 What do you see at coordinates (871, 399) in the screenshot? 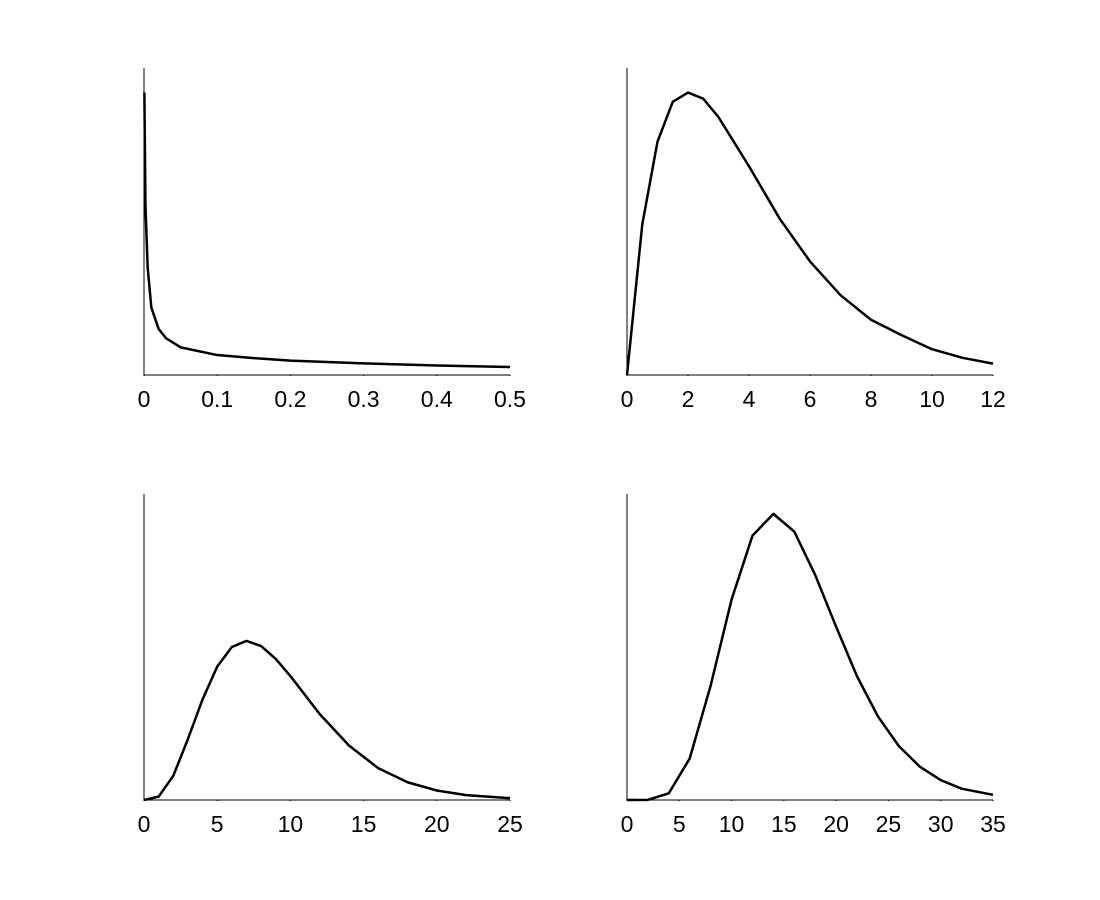
I see `x-tick-label: 8` at bounding box center [871, 399].